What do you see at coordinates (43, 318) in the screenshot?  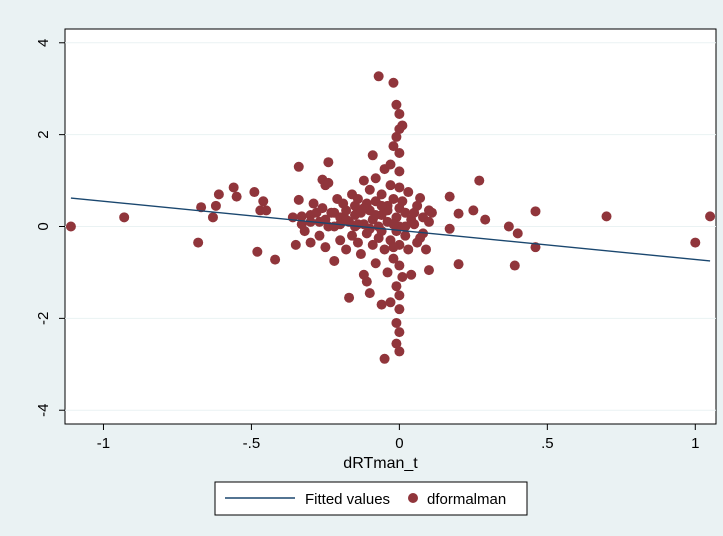 I see `y-tick-label: -2` at bounding box center [43, 318].